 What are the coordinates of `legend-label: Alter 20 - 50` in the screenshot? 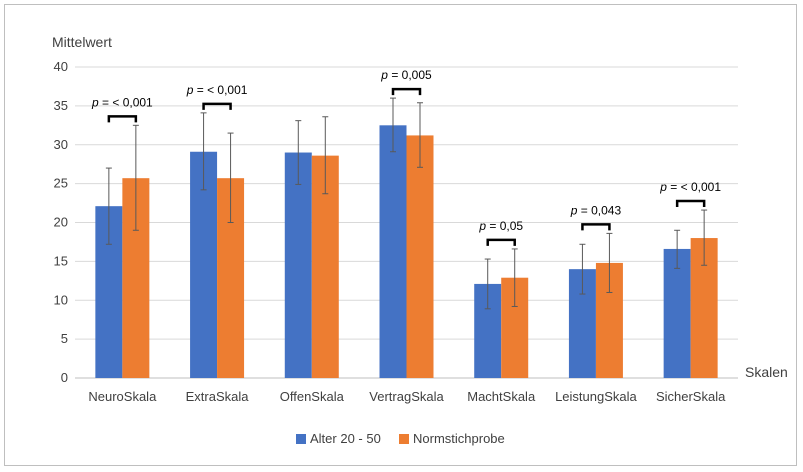 It's located at (345, 438).